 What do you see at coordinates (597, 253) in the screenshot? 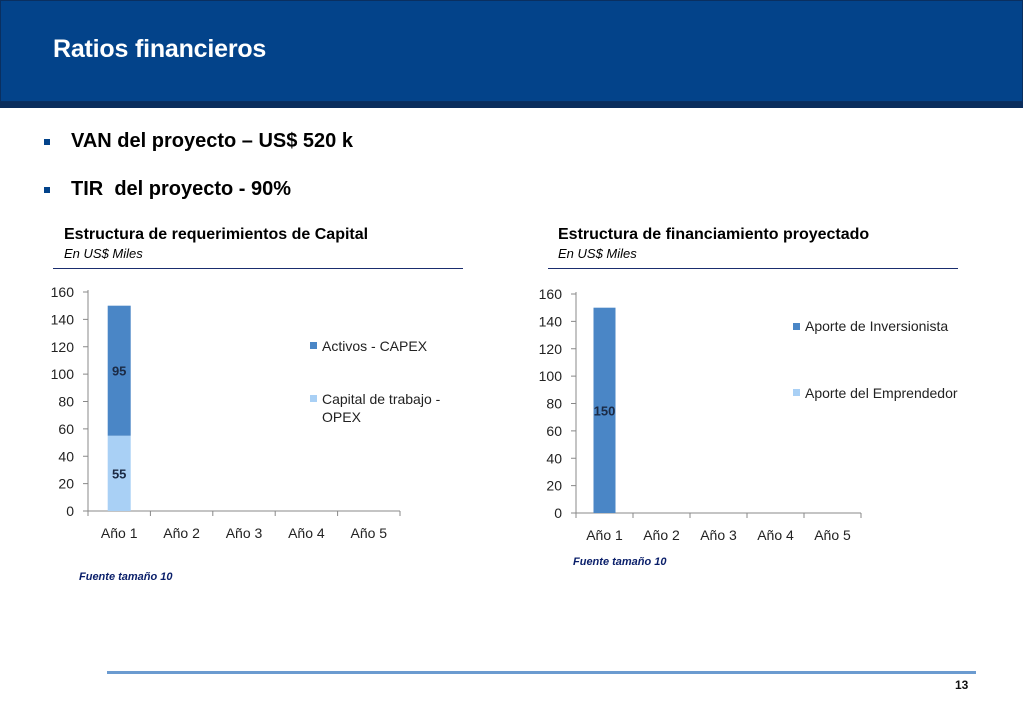
I see `chart-subtitle-right: En US$ Miles` at bounding box center [597, 253].